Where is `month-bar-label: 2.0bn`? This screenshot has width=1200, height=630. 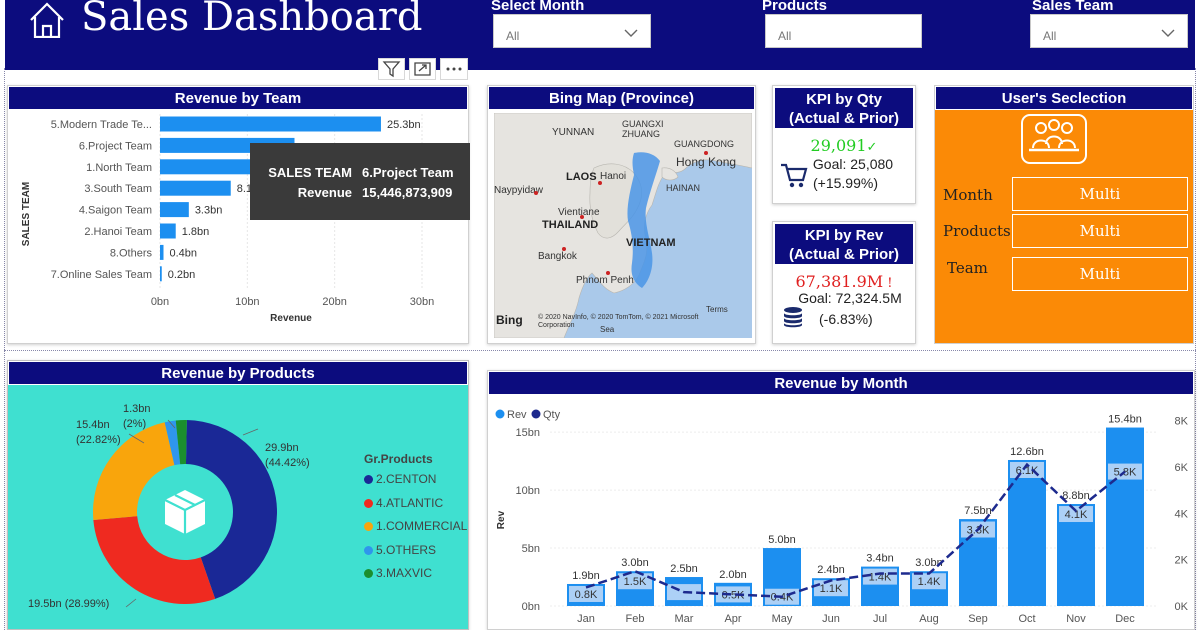 month-bar-label: 2.0bn is located at coordinates (733, 575).